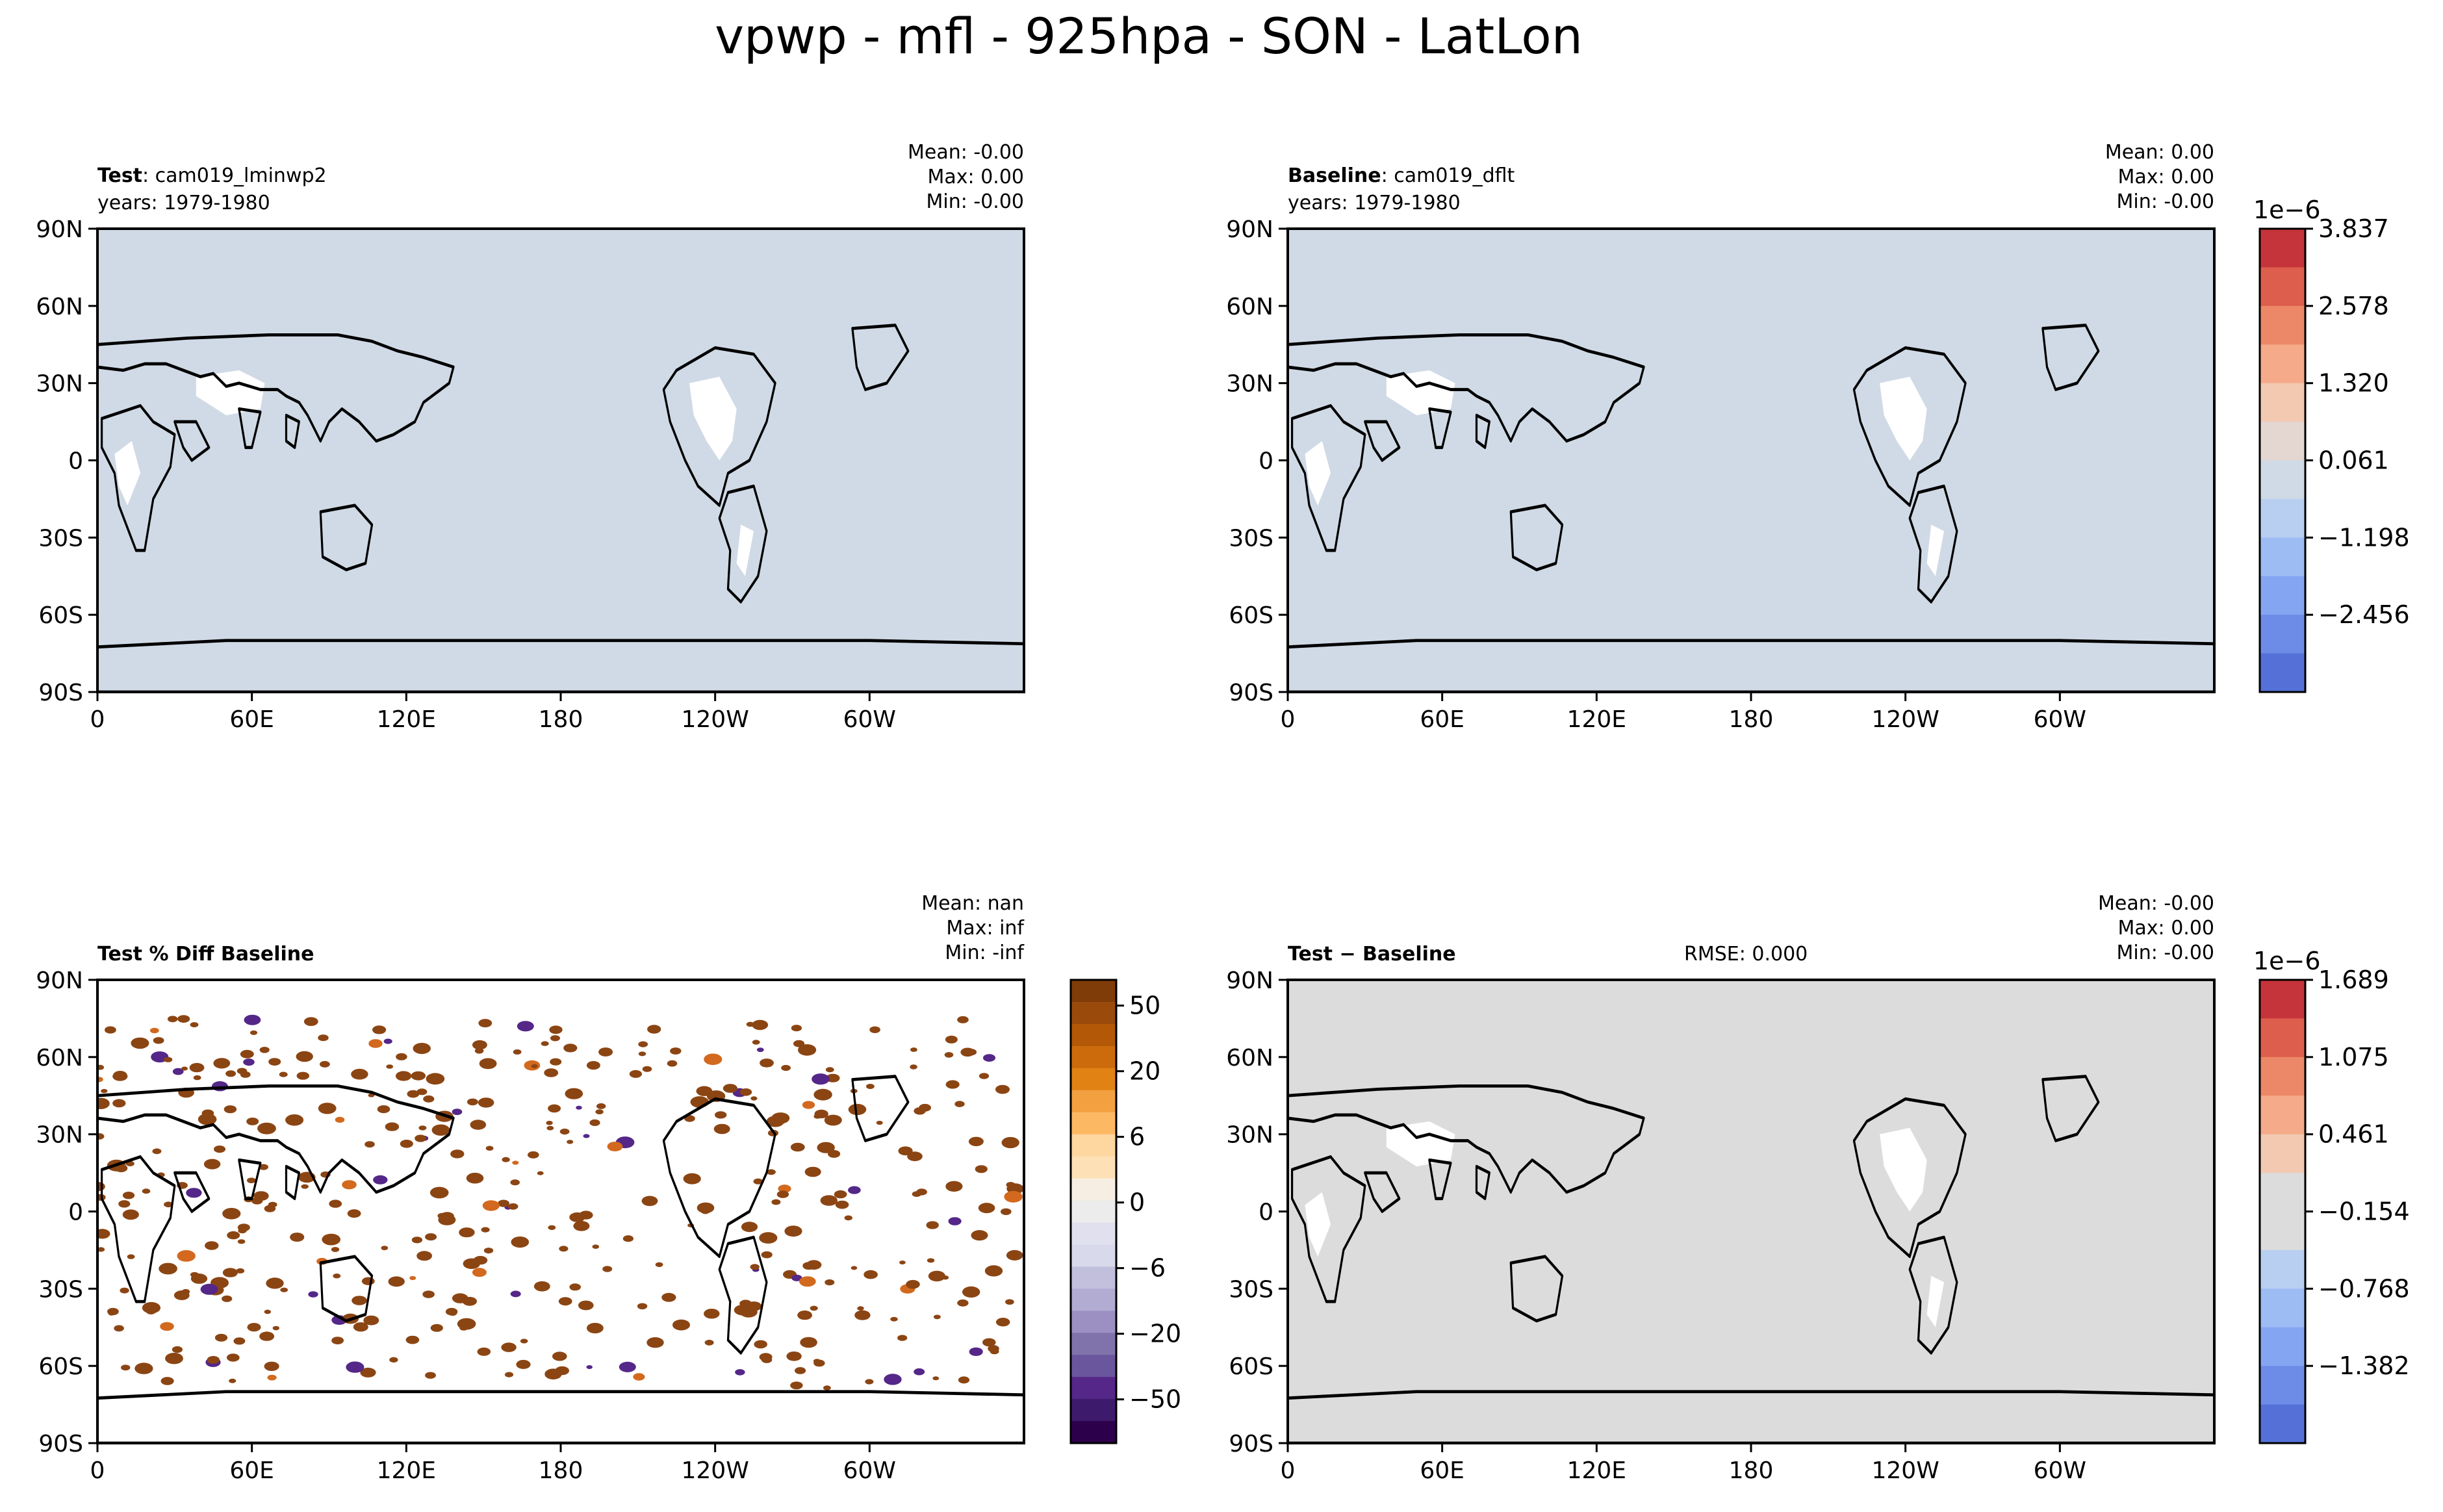 The width and height of the screenshot is (2443, 1512). Describe the element at coordinates (1125, 1211) in the screenshot. I see `colorbar-pctdiff: 50 20 6 0 −6 −20 −50` at that location.